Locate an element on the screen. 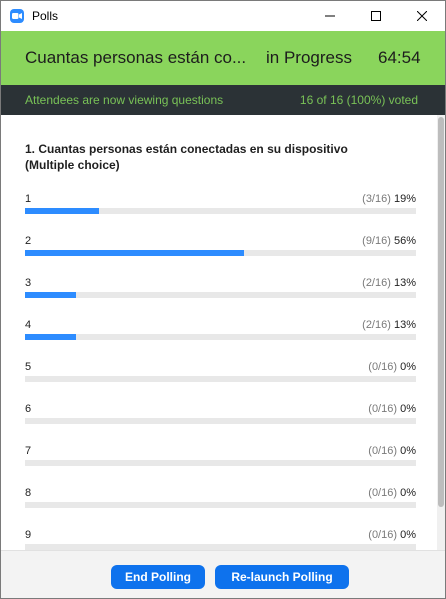  option-label: 2 is located at coordinates (28, 241).